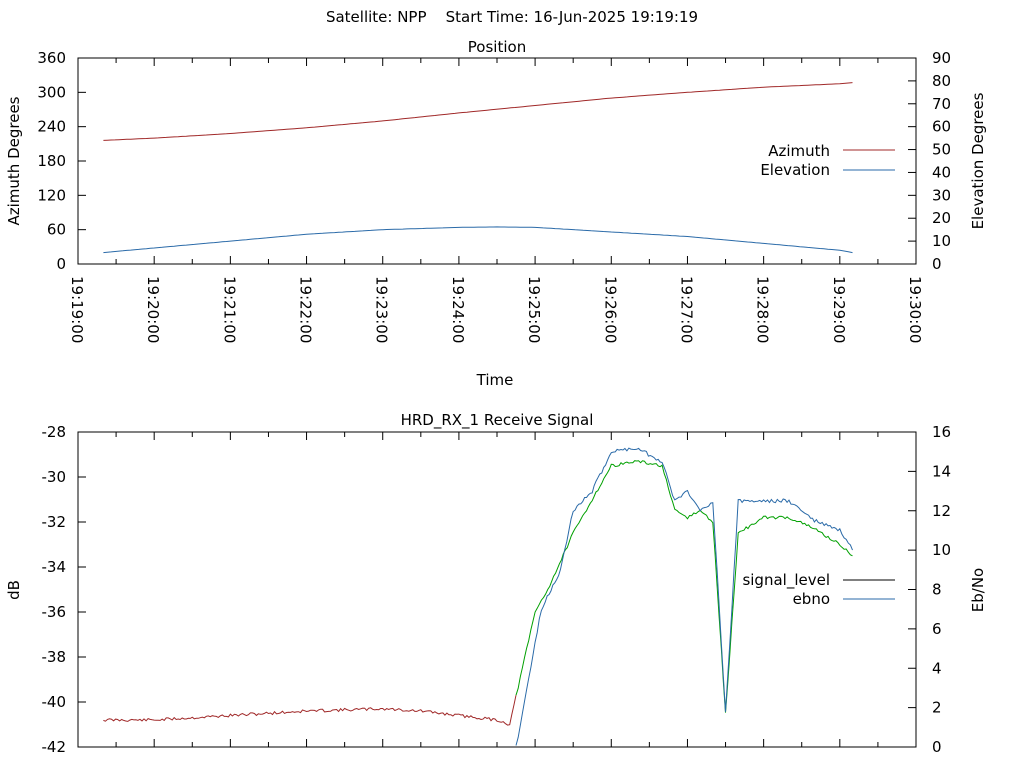 The width and height of the screenshot is (1024, 768). I want to click on position-left-axis: 0 60 120 180 240 300 360, so click(61, 161).